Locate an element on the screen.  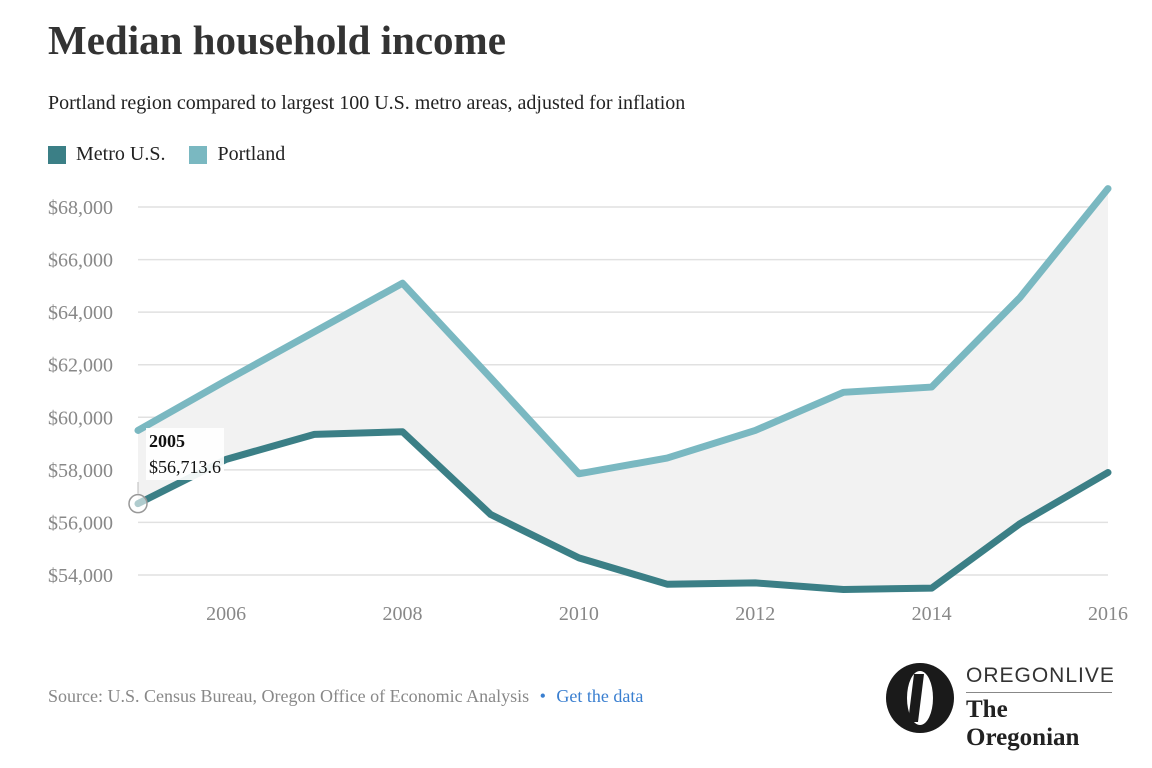
y-tick-label-60000: $60,000 is located at coordinates (80, 418).